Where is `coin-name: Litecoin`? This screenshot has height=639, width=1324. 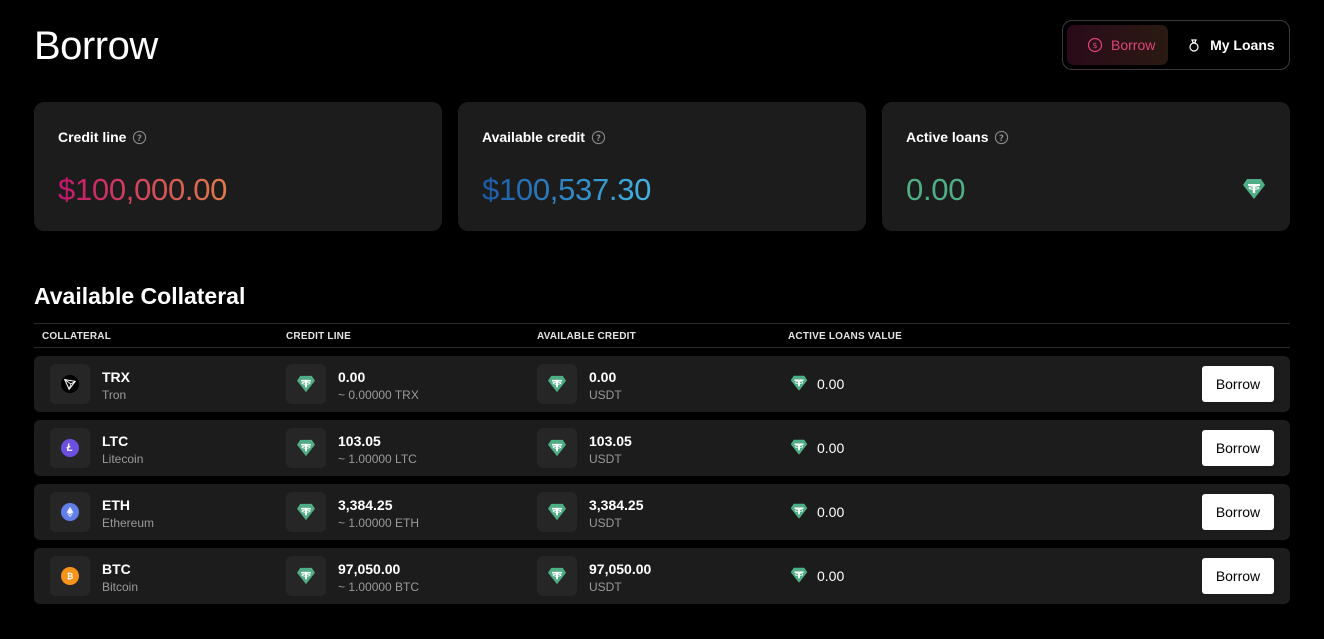 coin-name: Litecoin is located at coordinates (123, 459).